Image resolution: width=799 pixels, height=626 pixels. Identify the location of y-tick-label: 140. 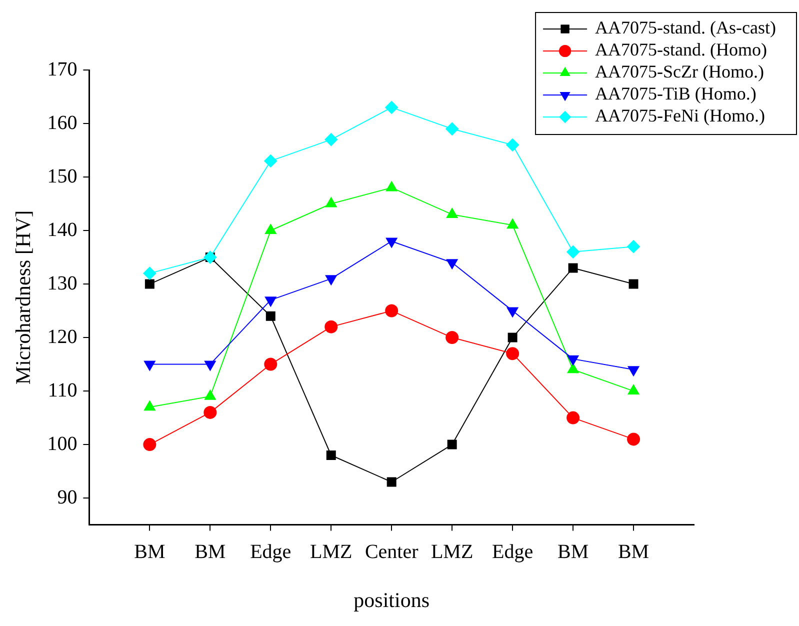
(62, 229).